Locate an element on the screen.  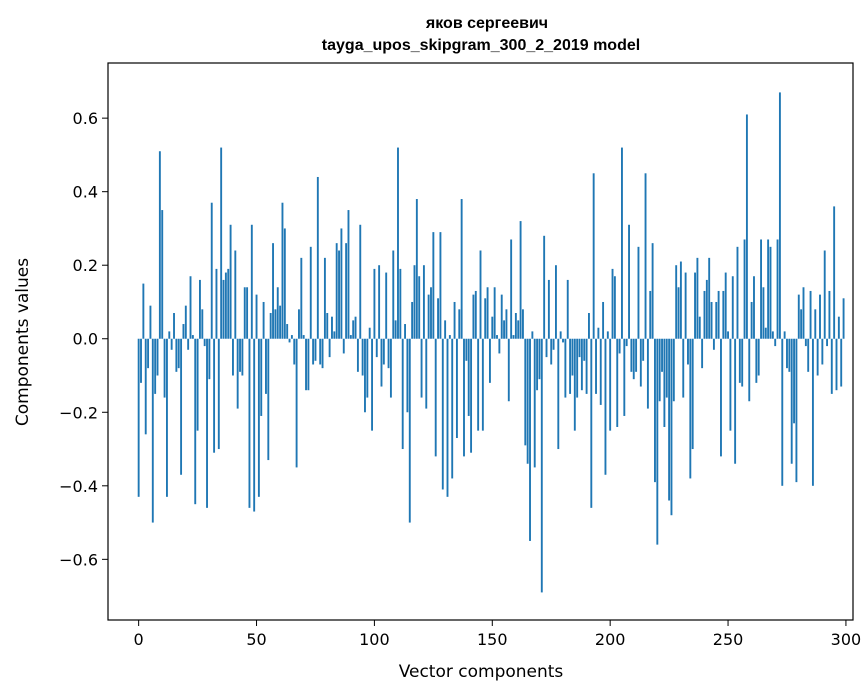
y-tick-label: 0.0 is located at coordinates (85, 339).